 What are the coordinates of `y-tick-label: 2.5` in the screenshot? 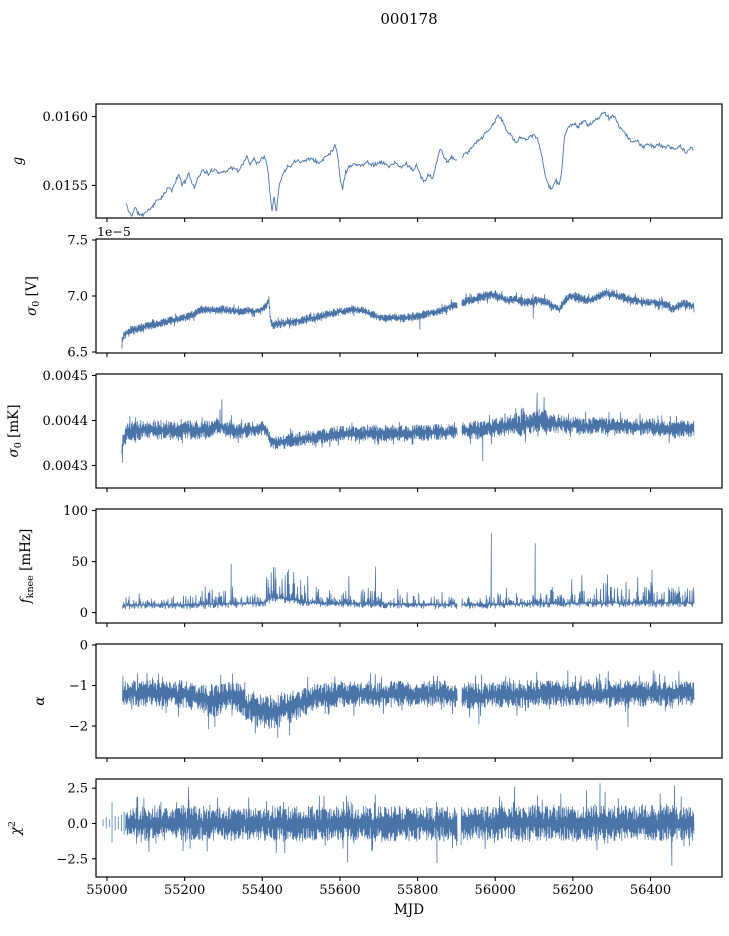 It's located at (77, 789).